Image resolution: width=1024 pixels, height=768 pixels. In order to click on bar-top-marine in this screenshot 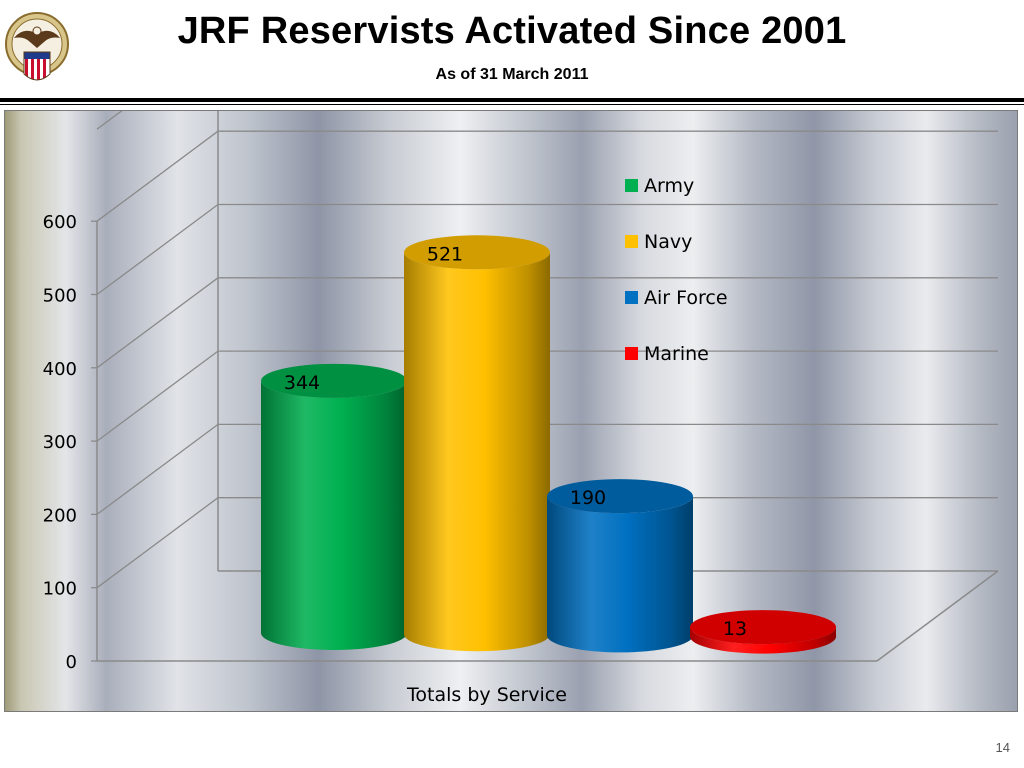, I will do `click(763, 627)`.